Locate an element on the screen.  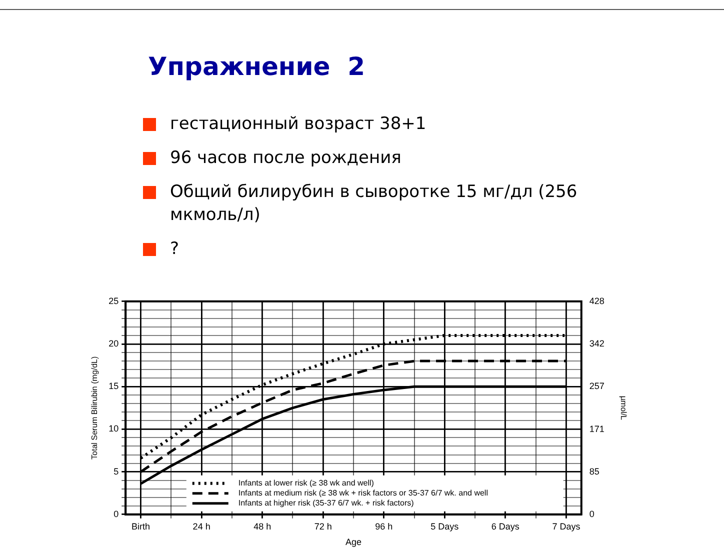
y-tick-label: 10 is located at coordinates (113, 429).